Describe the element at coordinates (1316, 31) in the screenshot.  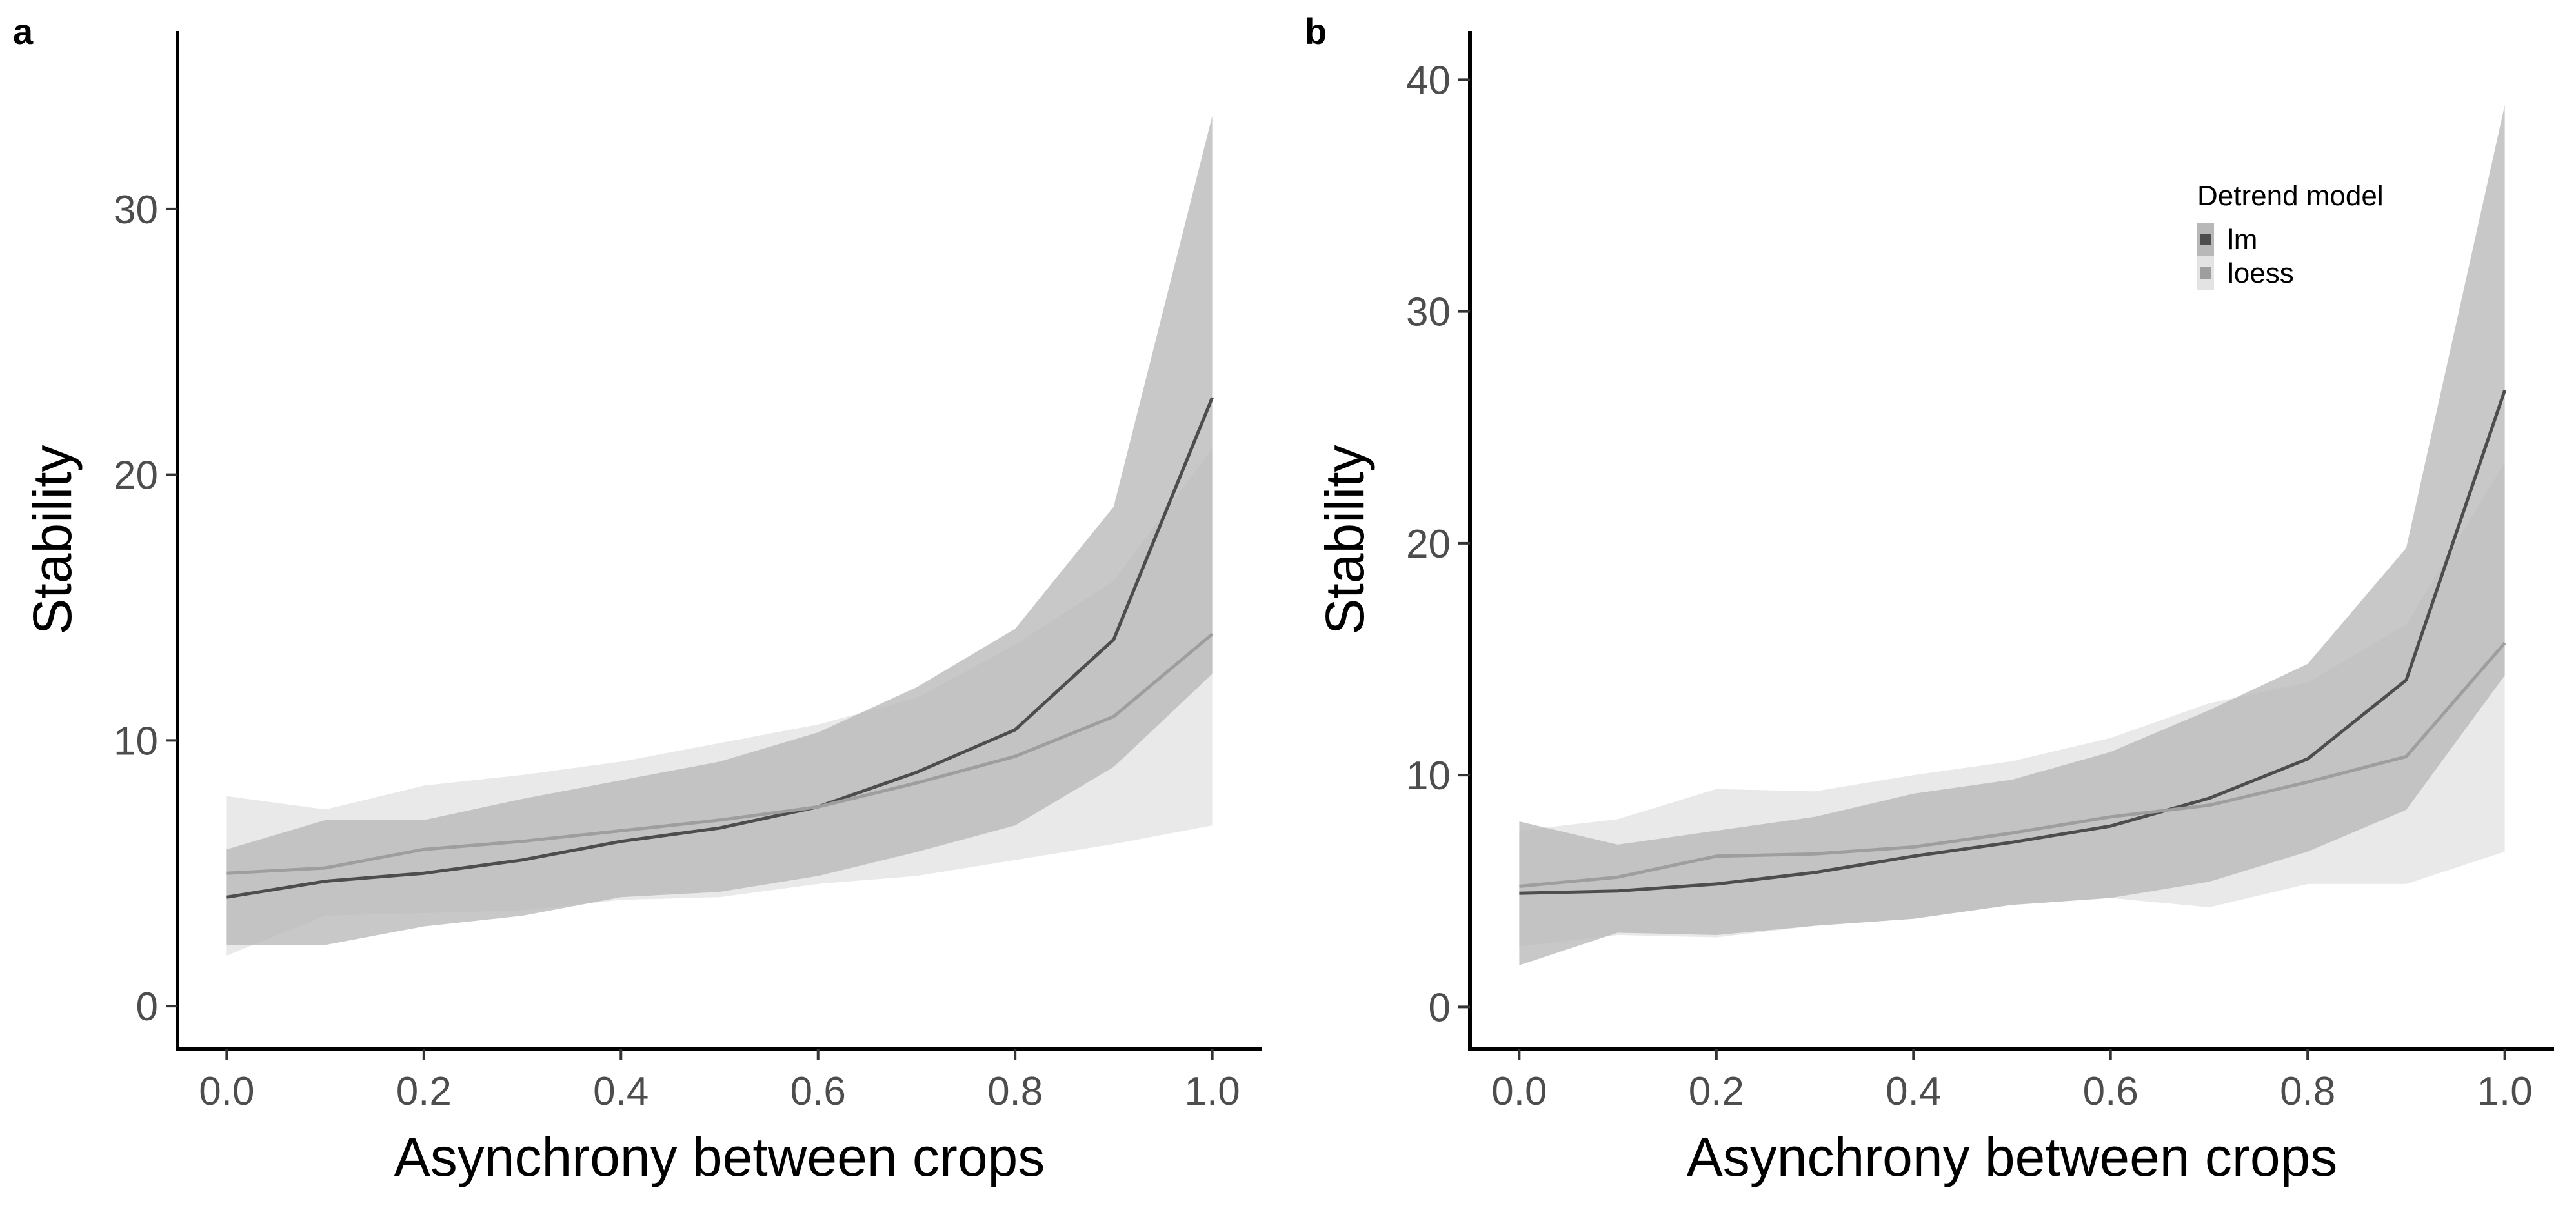
I see `panel-label: b` at that location.